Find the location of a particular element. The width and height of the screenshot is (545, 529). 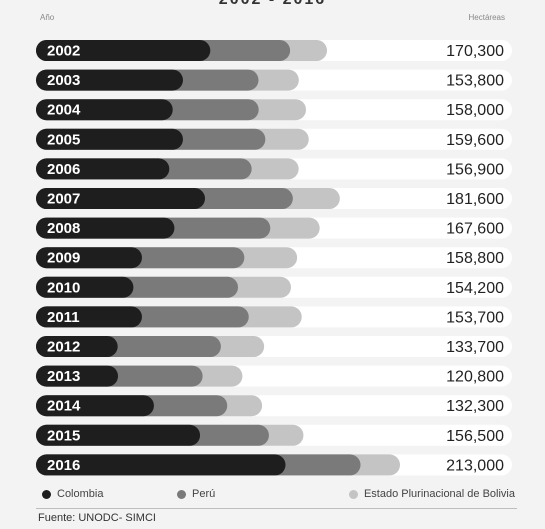

total-label-2007: 181,600 is located at coordinates (475, 199).